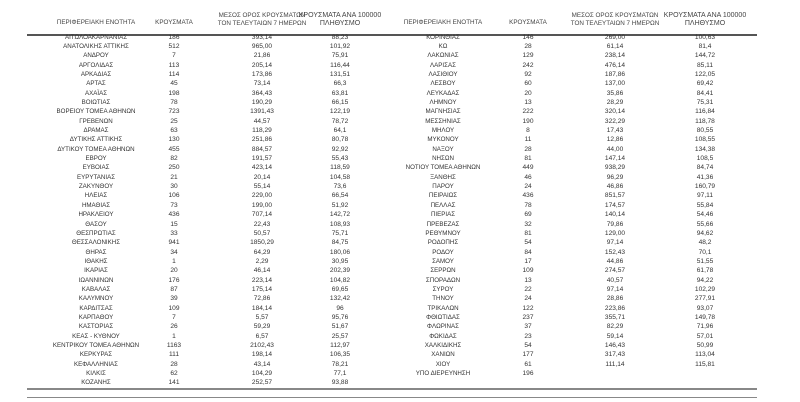  Describe the element at coordinates (174, 37) in the screenshot. I see `cases-value: 186` at that location.